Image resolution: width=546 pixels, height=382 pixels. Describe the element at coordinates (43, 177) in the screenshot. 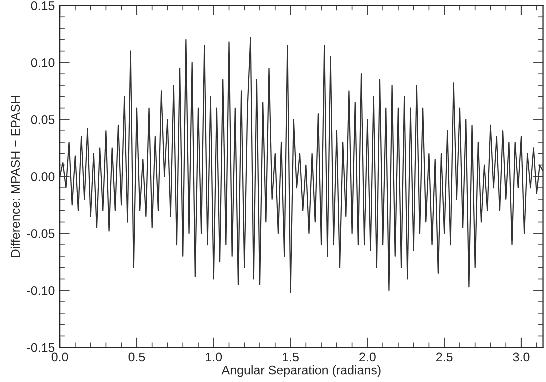

I see `y-tick-label: 0.00` at that location.